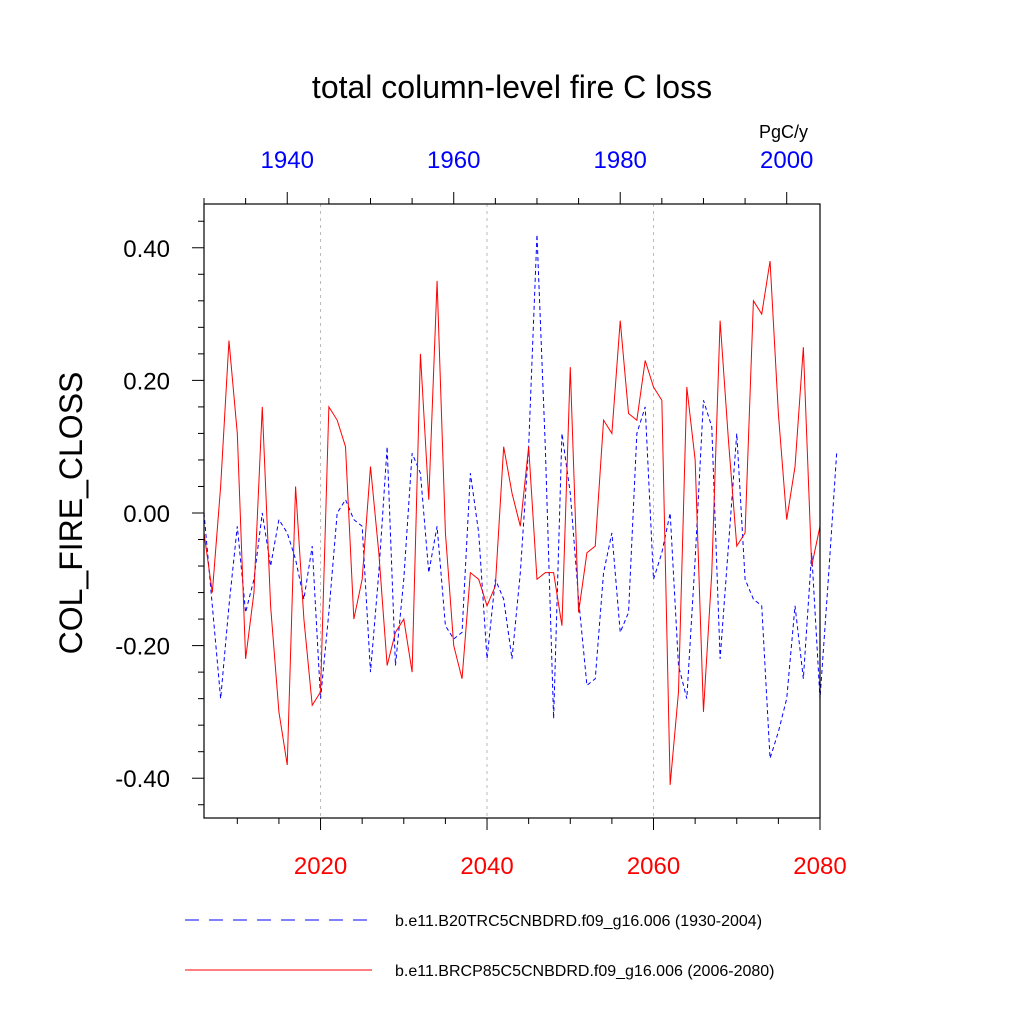  I want to click on bottom-x-axis: 2020 2040 2060 2080, so click(541, 849).